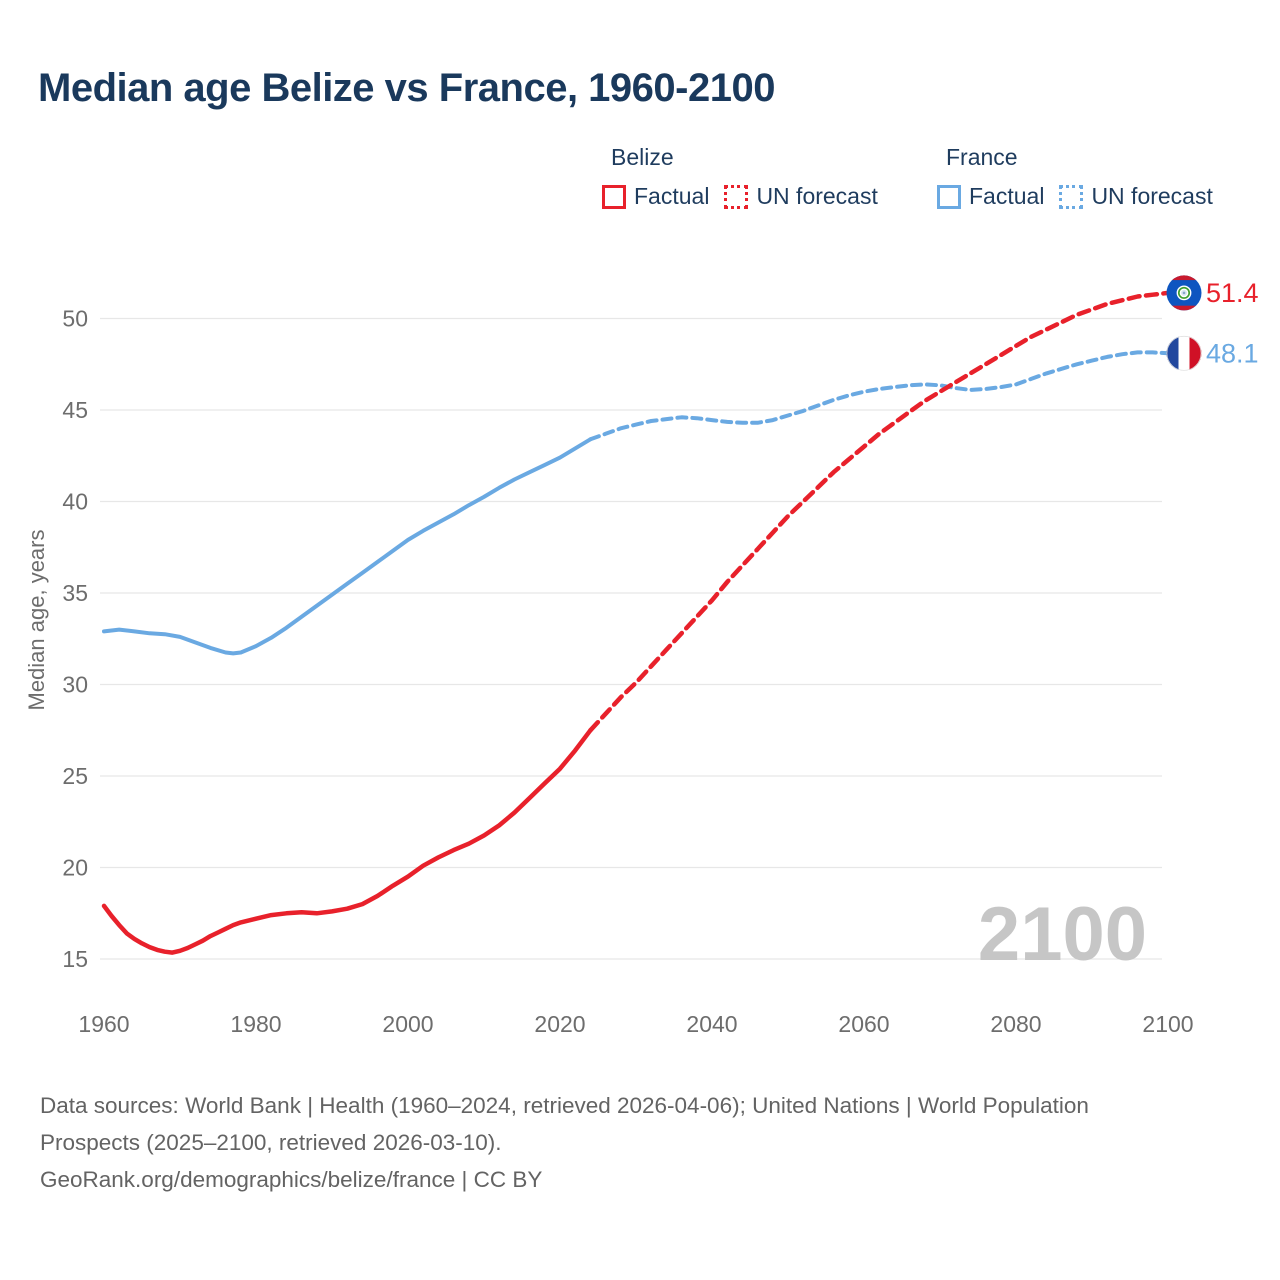  What do you see at coordinates (1075, 177) in the screenshot?
I see `legend-group-france: France Factual UN forecast` at bounding box center [1075, 177].